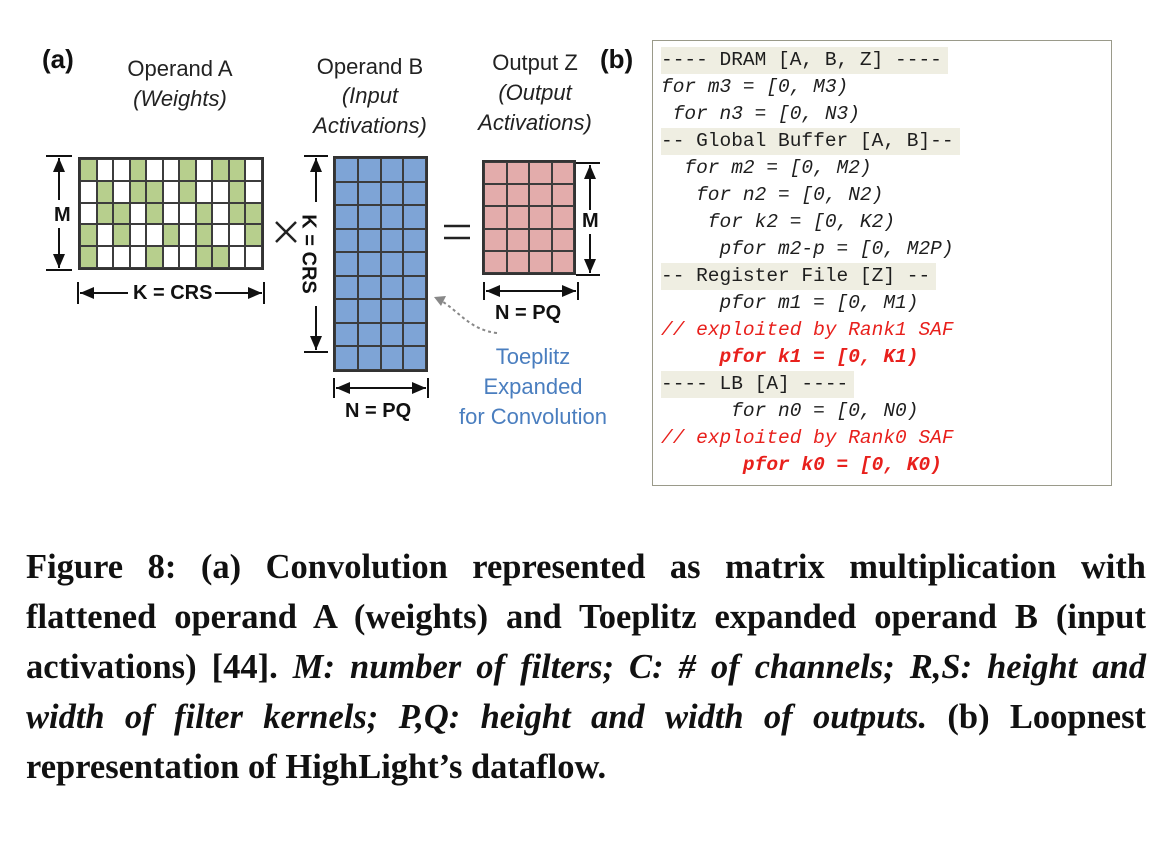 The width and height of the screenshot is (1174, 854). What do you see at coordinates (378, 411) in the screenshot?
I see `operand-b-cols-label: N = PQ` at bounding box center [378, 411].